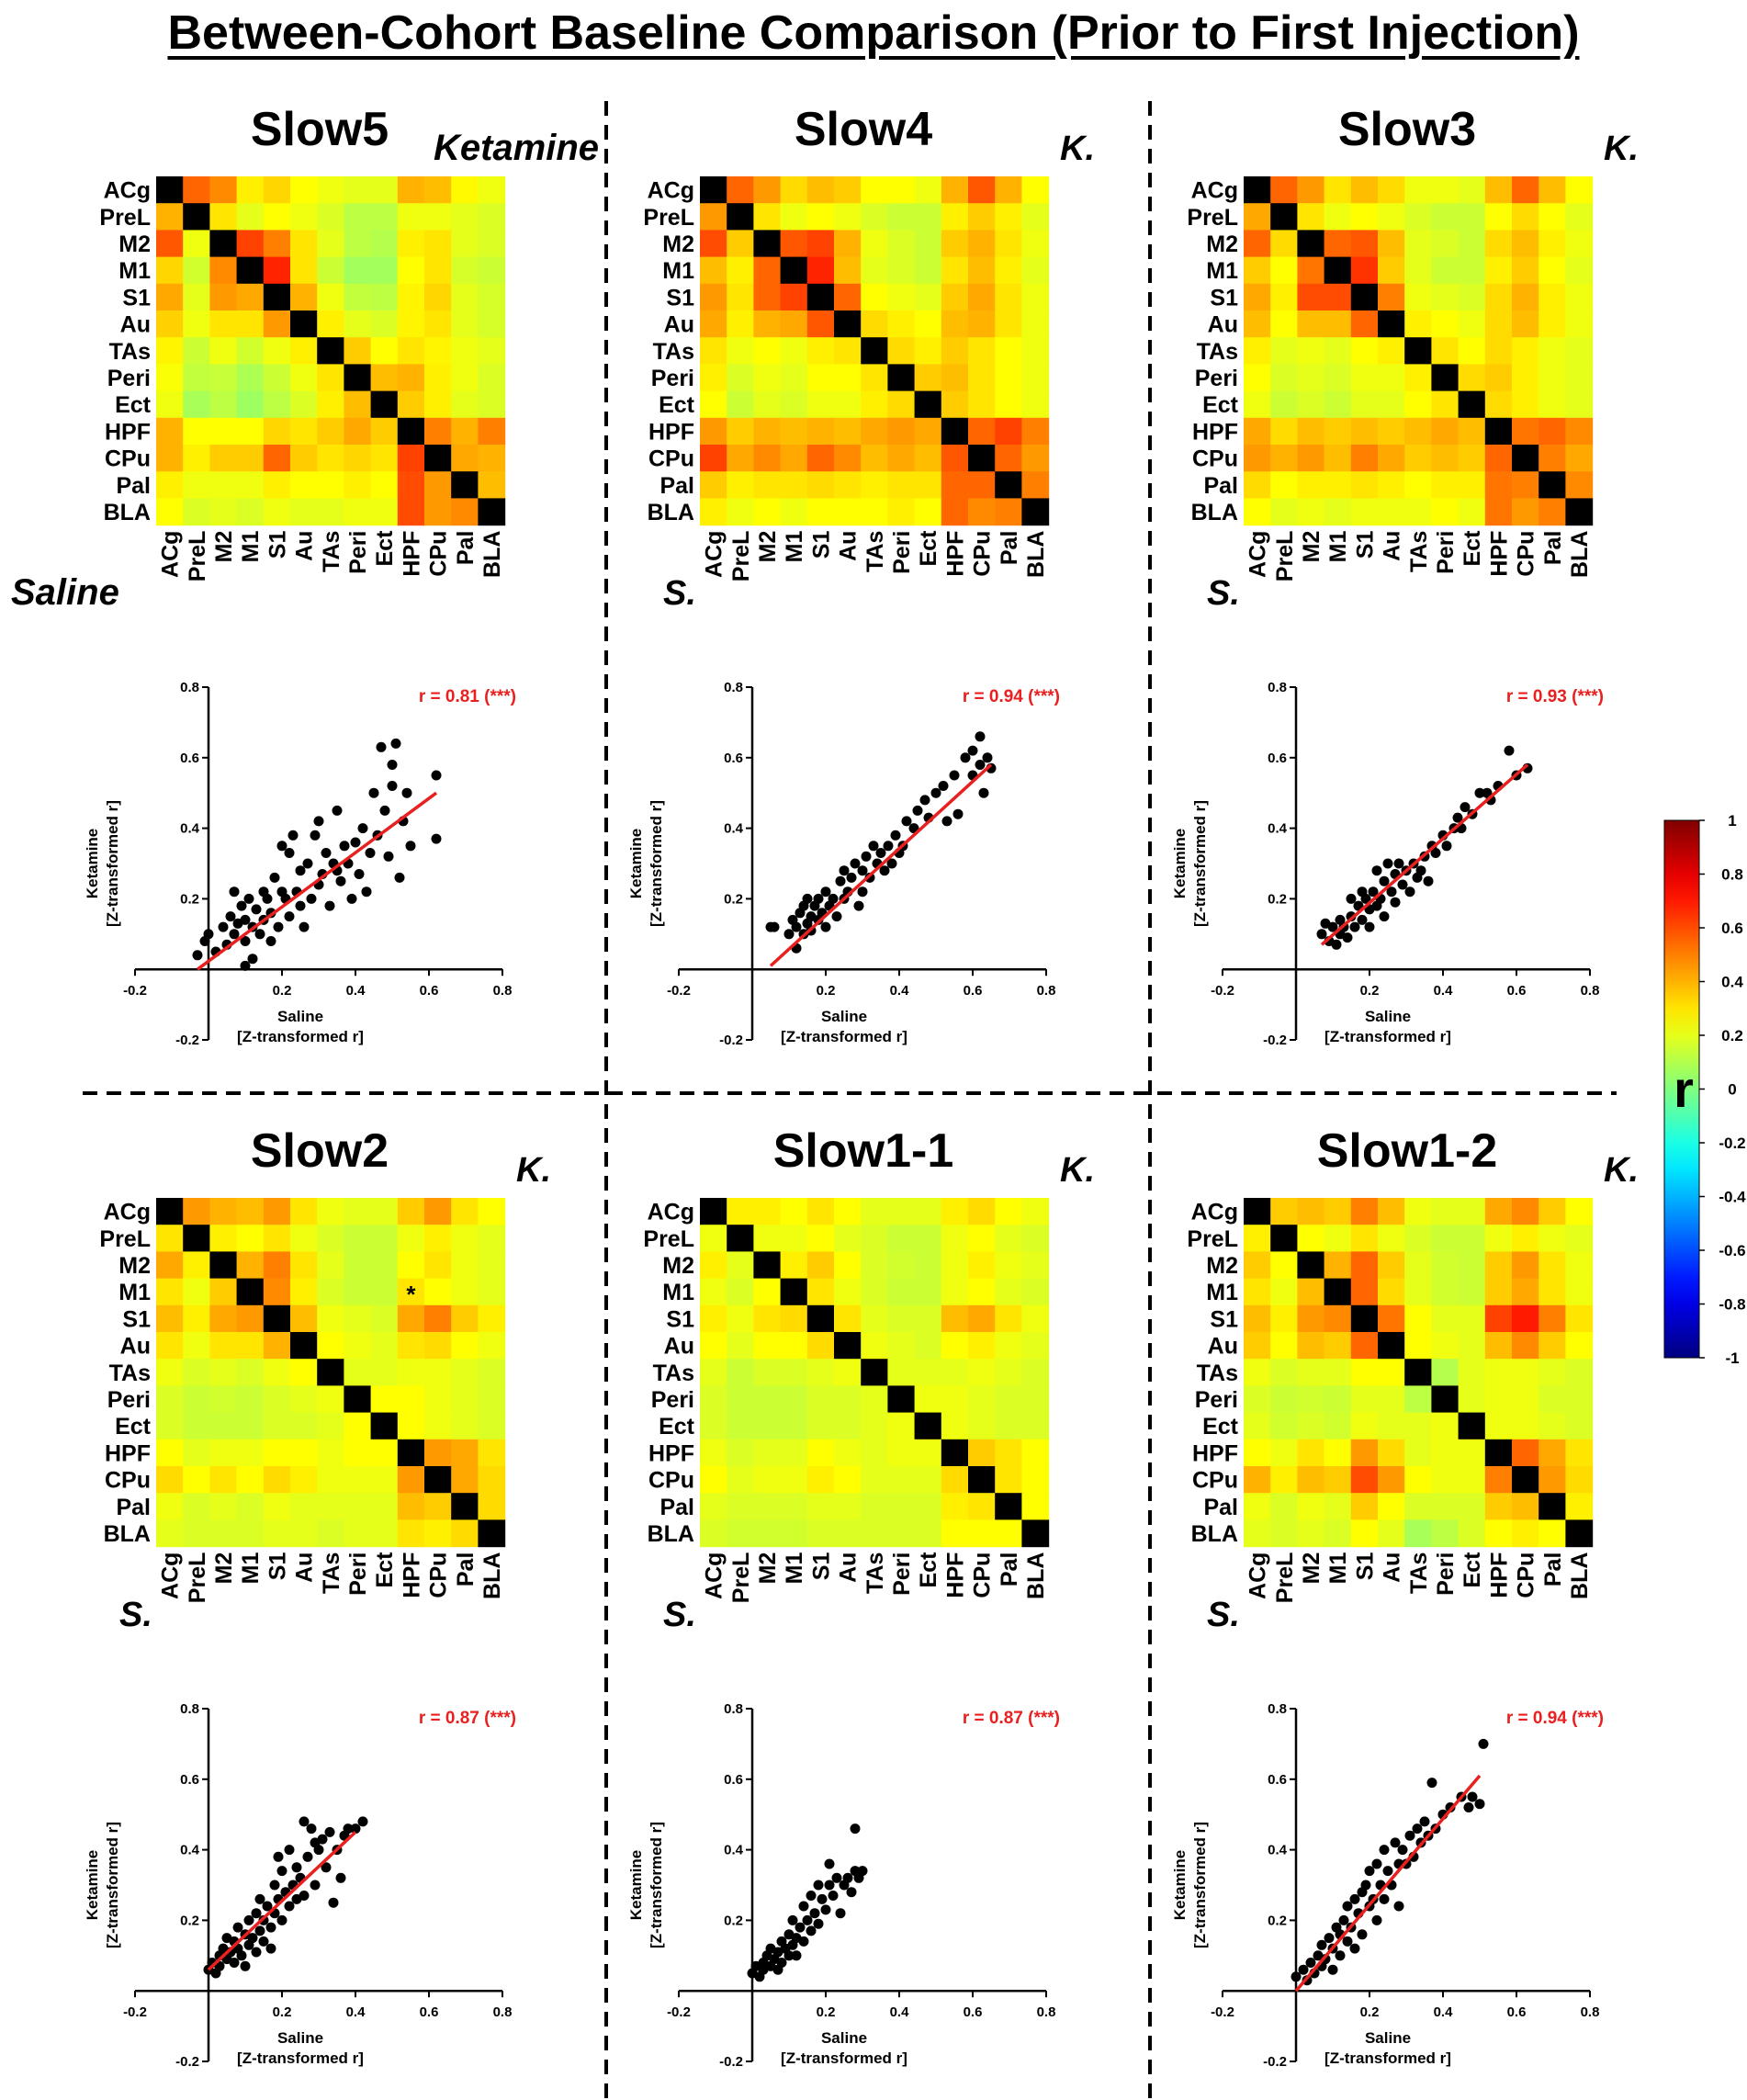  What do you see at coordinates (656, 863) in the screenshot?
I see `y-axis-label-unit: [Z-transformed r]` at bounding box center [656, 863].